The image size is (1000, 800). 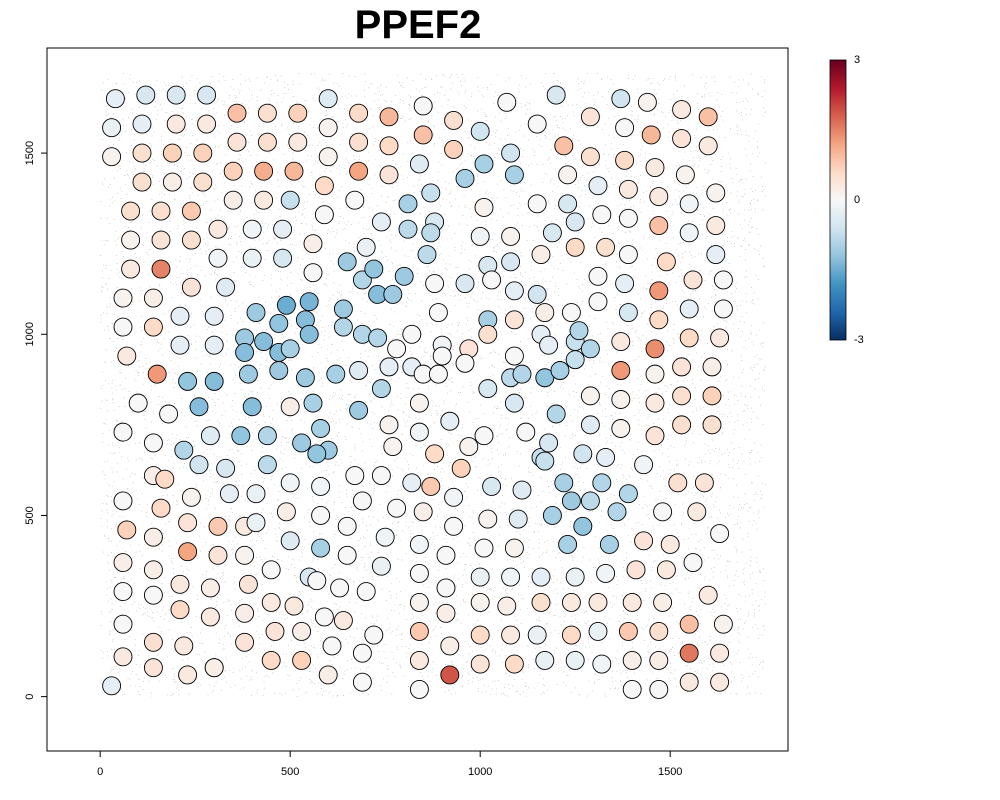 What do you see at coordinates (846, 200) in the screenshot?
I see `color-legend: 3 0 -3` at bounding box center [846, 200].